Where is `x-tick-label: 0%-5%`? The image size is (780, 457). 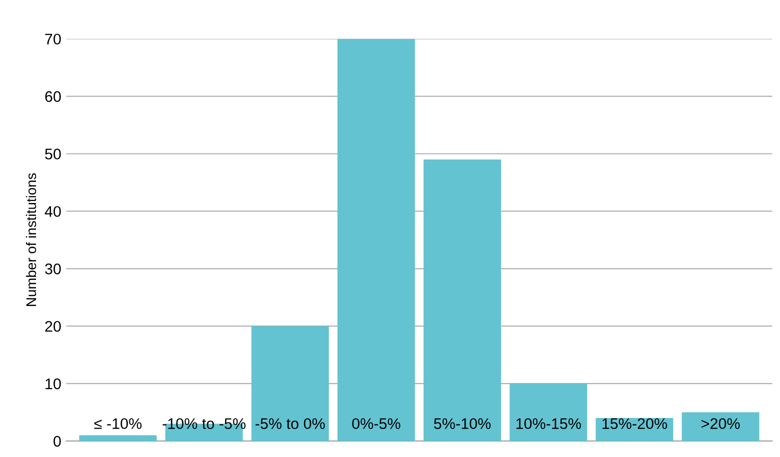 x-tick-label: 0%-5% is located at coordinates (376, 424).